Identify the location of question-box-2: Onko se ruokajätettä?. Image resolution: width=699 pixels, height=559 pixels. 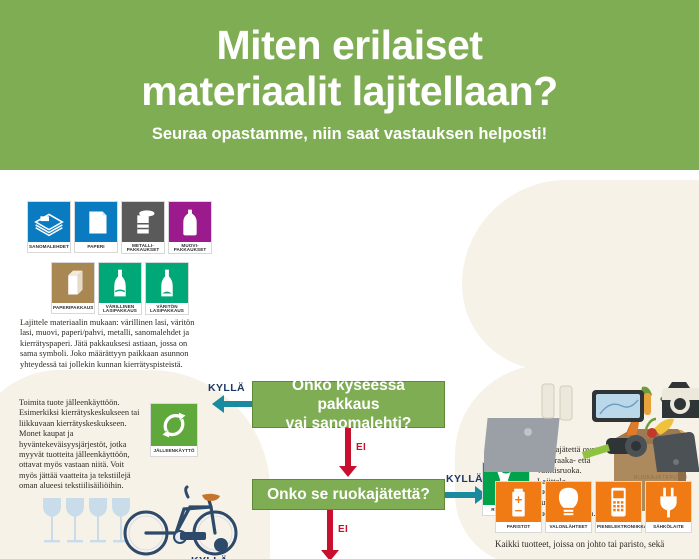
(348, 494).